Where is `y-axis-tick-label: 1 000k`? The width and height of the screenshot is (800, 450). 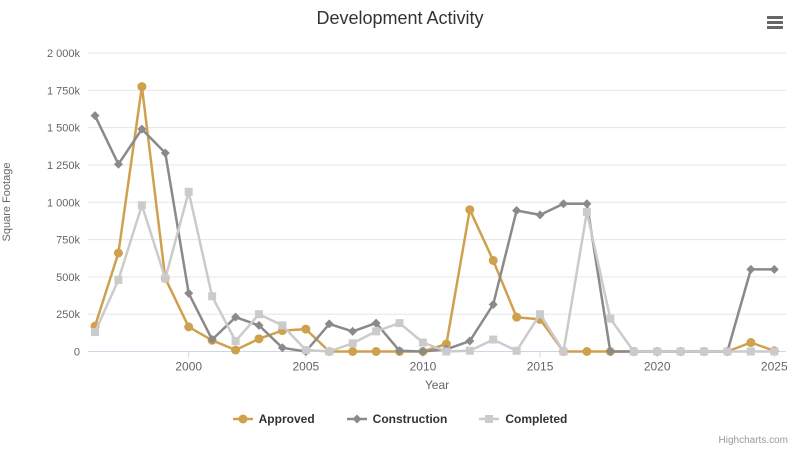
y-axis-tick-label: 1 000k is located at coordinates (64, 203).